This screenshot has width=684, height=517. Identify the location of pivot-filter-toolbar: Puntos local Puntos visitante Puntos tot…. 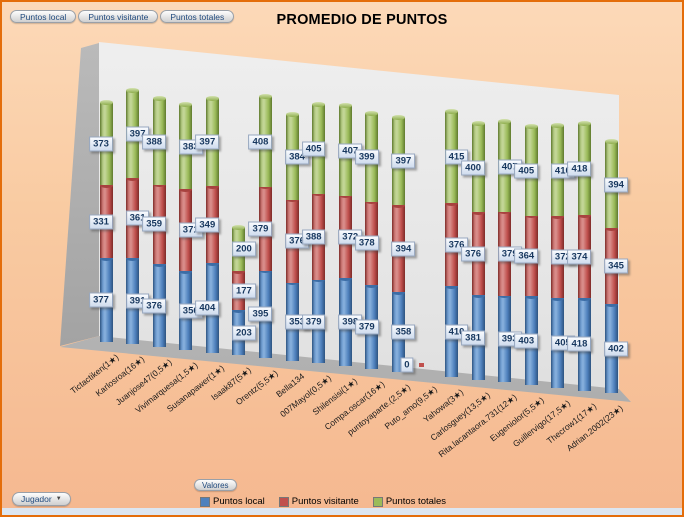
(122, 16).